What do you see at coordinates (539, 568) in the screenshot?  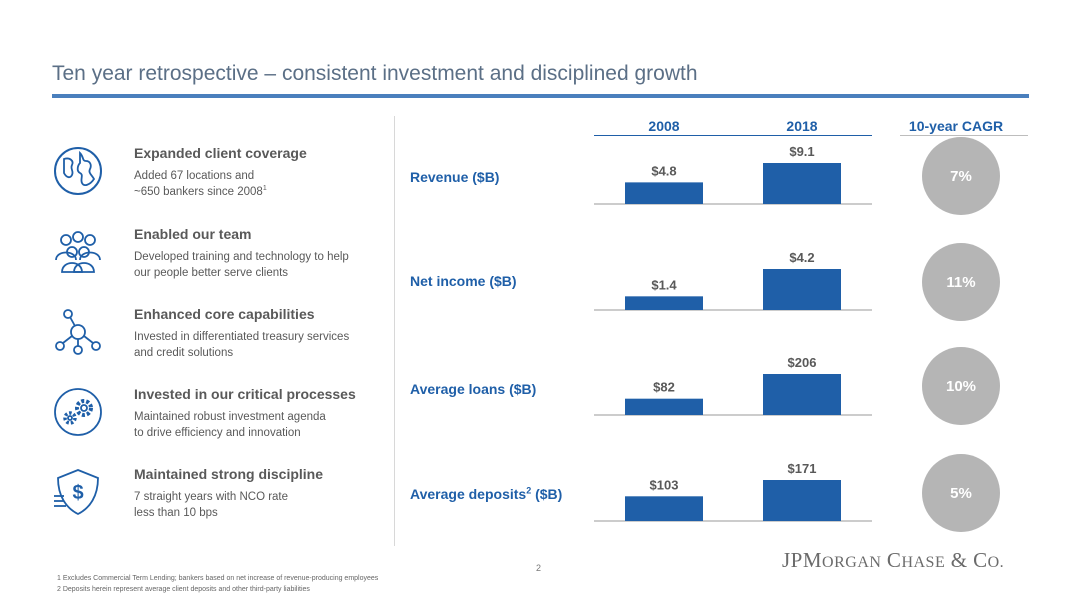 I see `page-number: 2` at bounding box center [539, 568].